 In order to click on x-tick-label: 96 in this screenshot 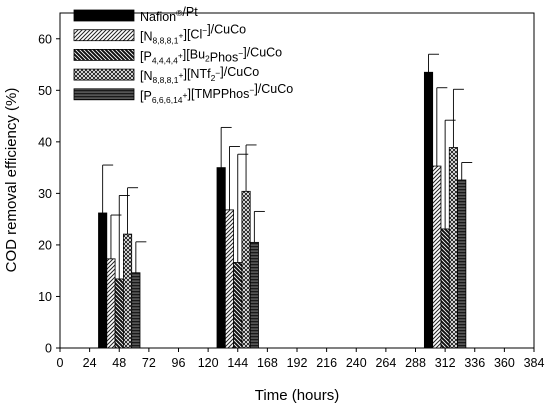, I will do `click(179, 363)`.